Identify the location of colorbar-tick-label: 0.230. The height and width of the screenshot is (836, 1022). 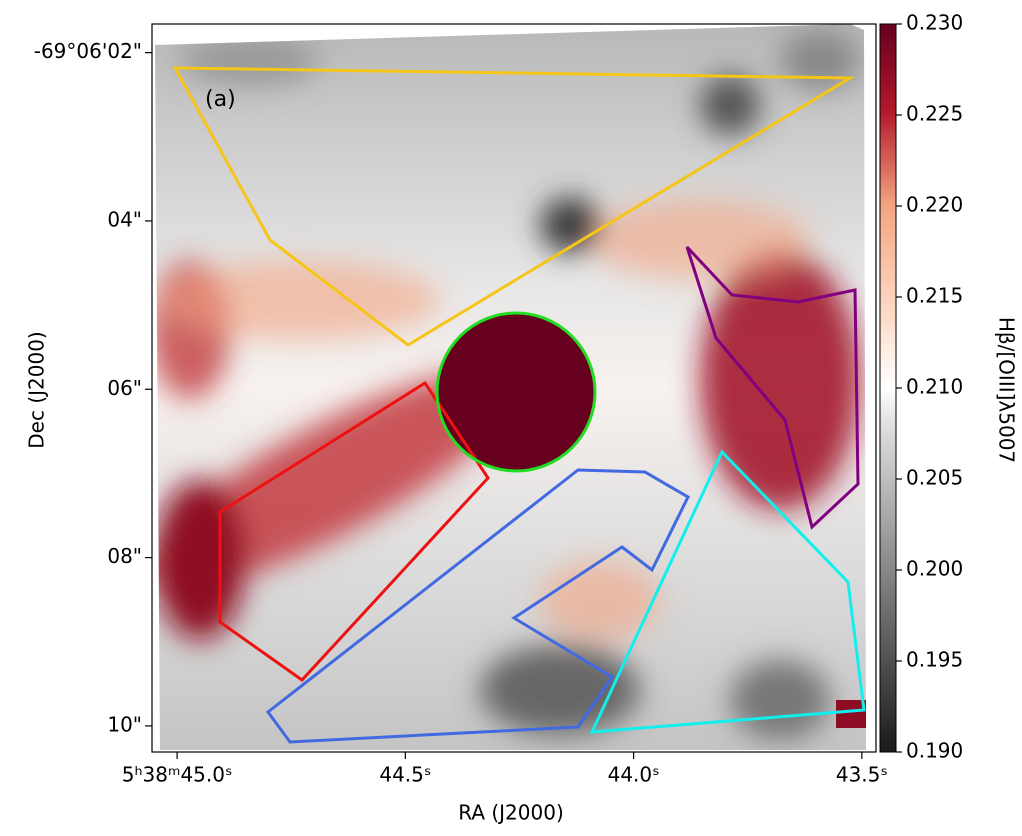
(934, 23).